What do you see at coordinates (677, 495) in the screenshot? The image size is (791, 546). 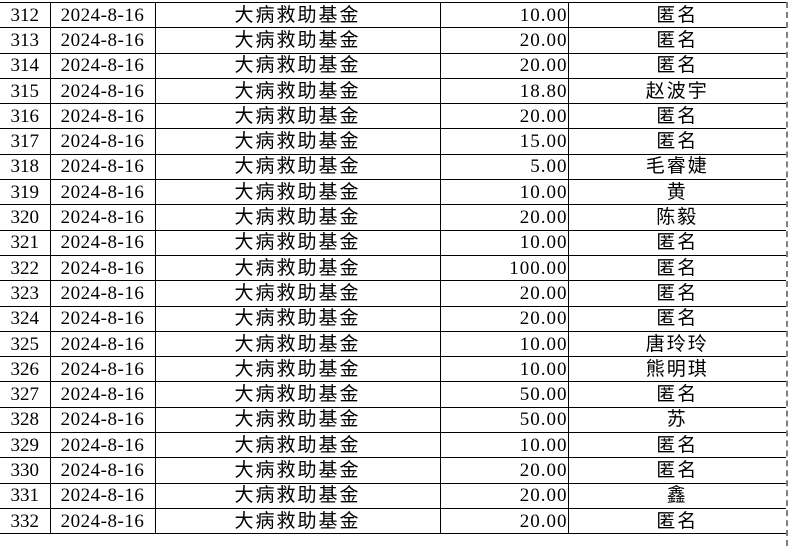 I see `donor-cell: 鑫` at bounding box center [677, 495].